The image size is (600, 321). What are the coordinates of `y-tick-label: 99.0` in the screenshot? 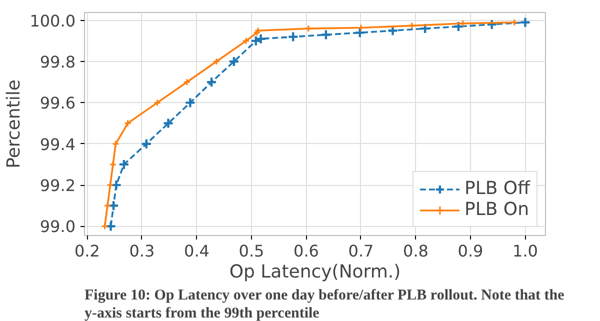 It's located at (58, 226).